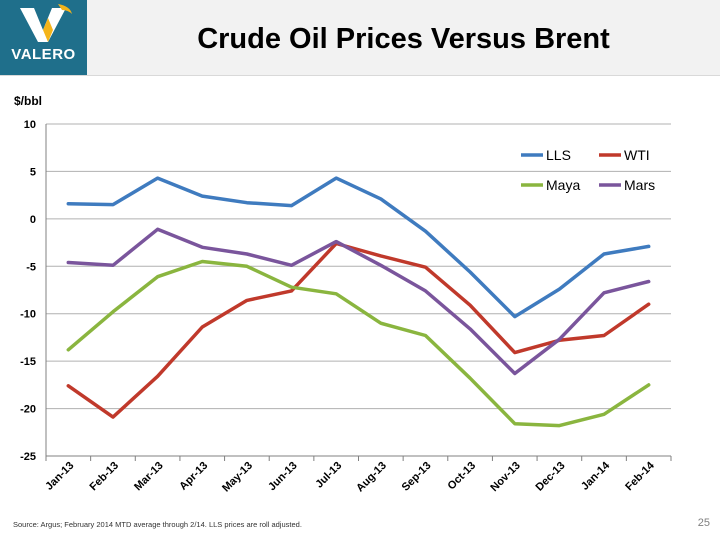 This screenshot has height=540, width=720. I want to click on slide-header: VALERO Crude Oil Prices Versus Brent, so click(360, 38).